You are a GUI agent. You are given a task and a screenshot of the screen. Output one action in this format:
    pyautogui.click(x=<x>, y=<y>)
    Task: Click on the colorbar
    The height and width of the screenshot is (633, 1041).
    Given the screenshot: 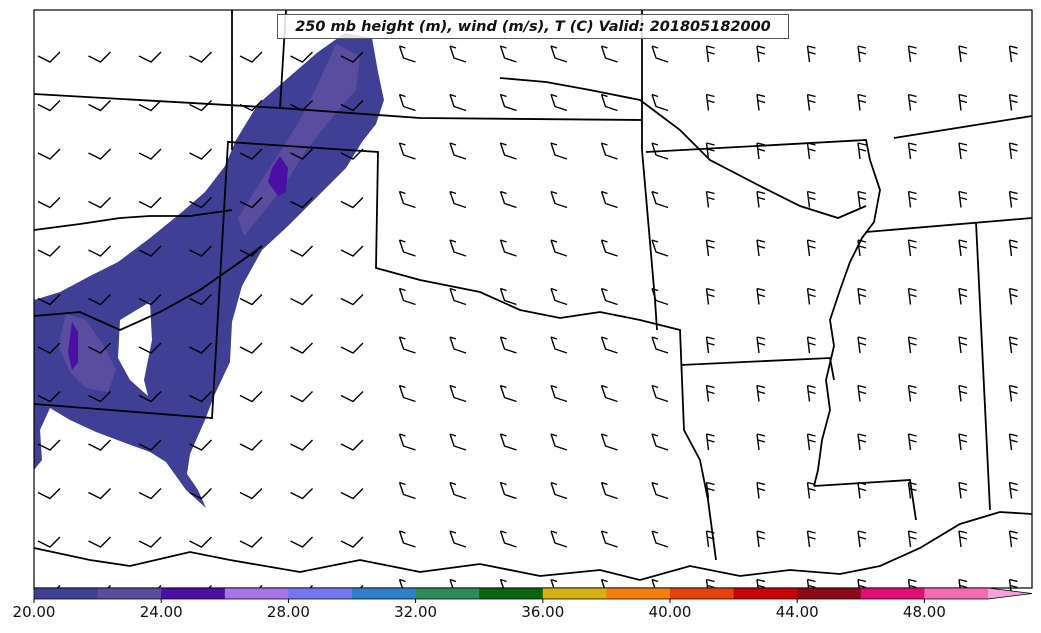 What is the action you would take?
    pyautogui.click(x=533, y=595)
    